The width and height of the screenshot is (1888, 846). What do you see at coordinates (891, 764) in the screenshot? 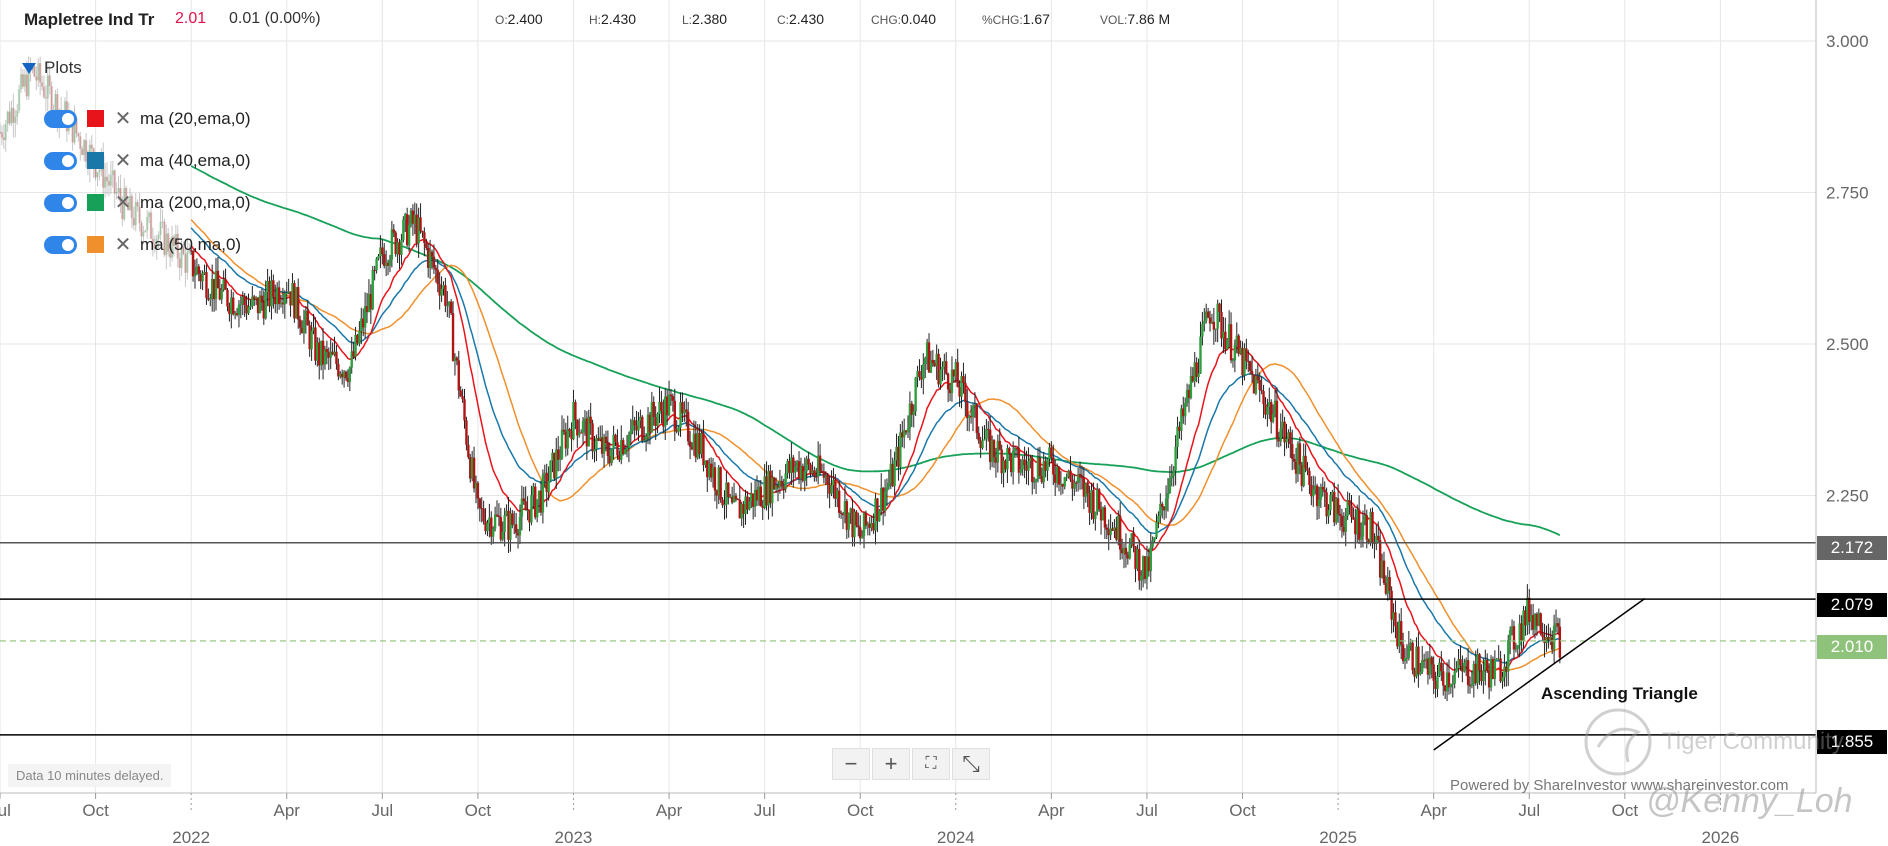
I see `zoom-in-button: +` at bounding box center [891, 764].